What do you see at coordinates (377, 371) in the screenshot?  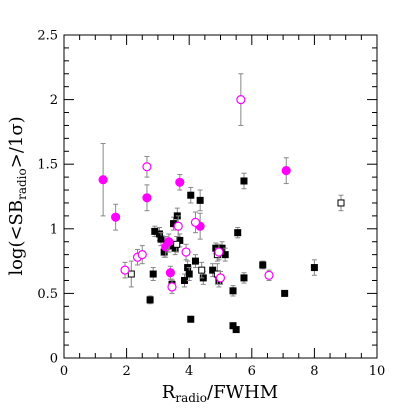 I see `x-tick-label: 10` at bounding box center [377, 371].